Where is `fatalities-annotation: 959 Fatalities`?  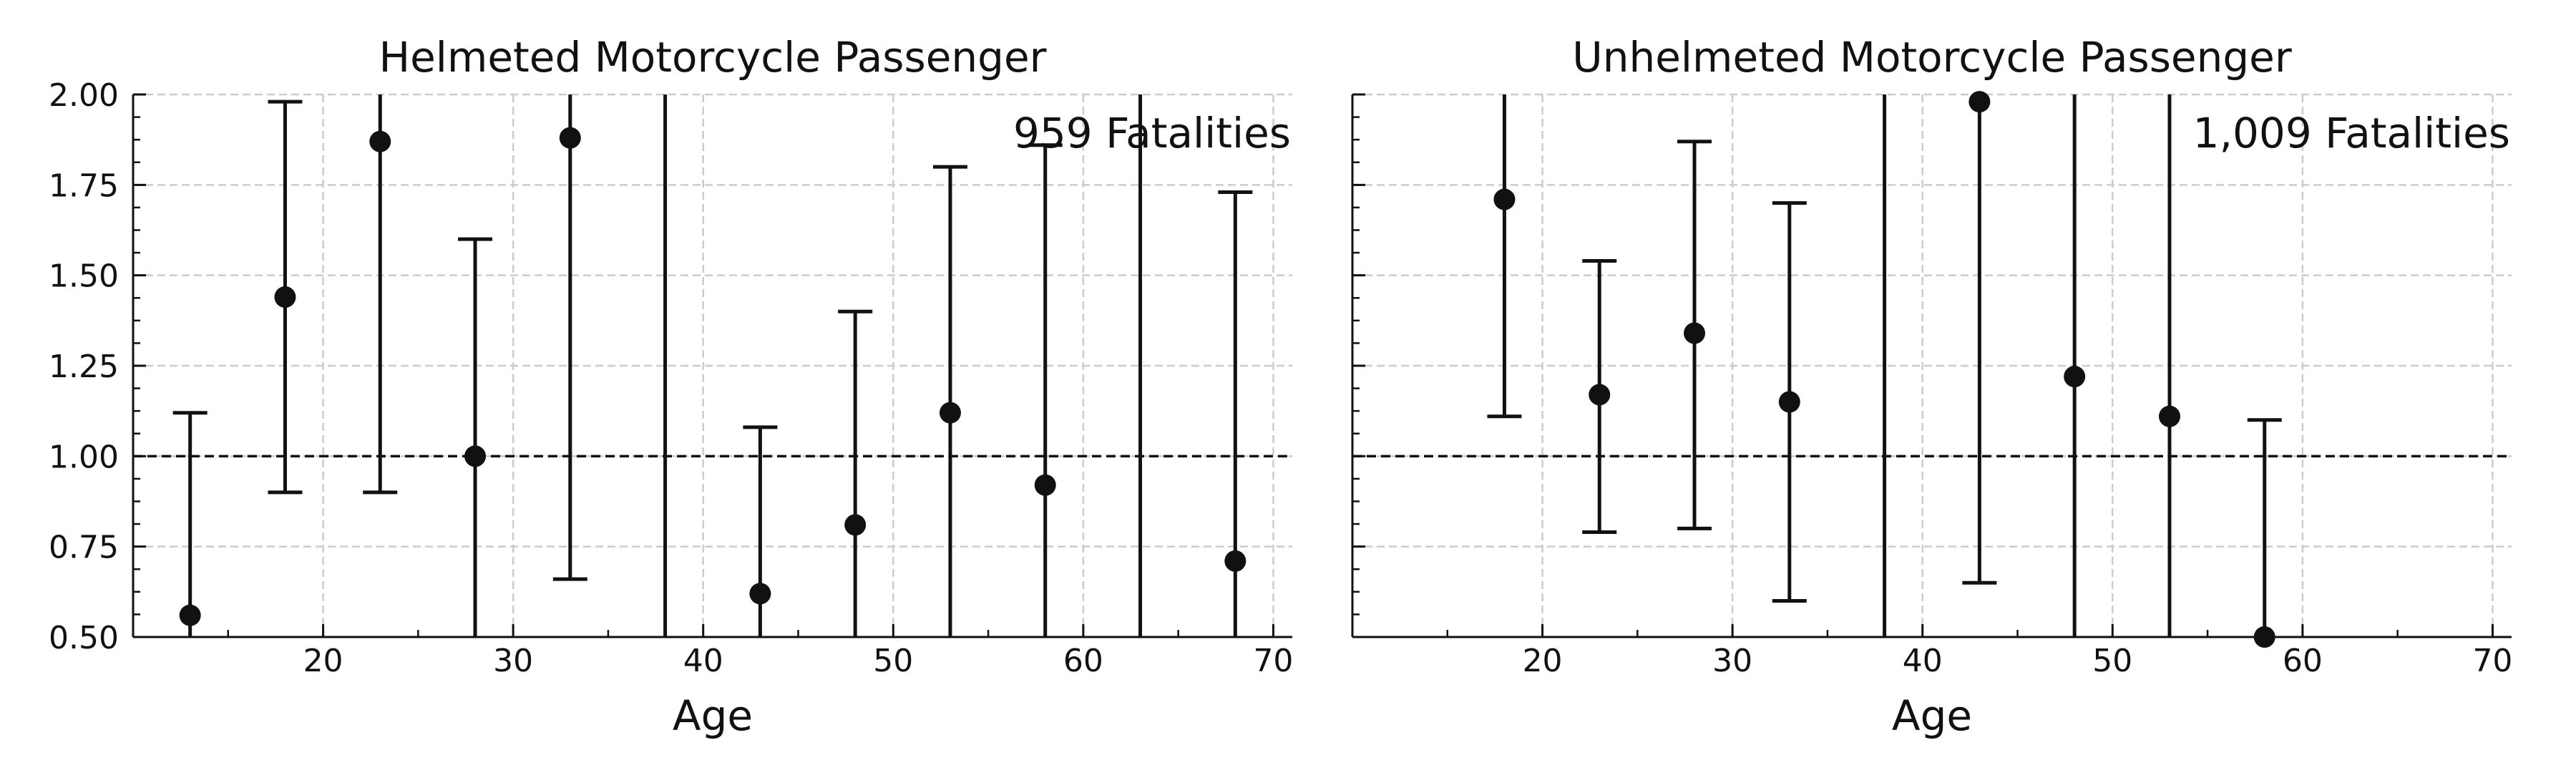 fatalities-annotation: 959 Fatalities is located at coordinates (1152, 133).